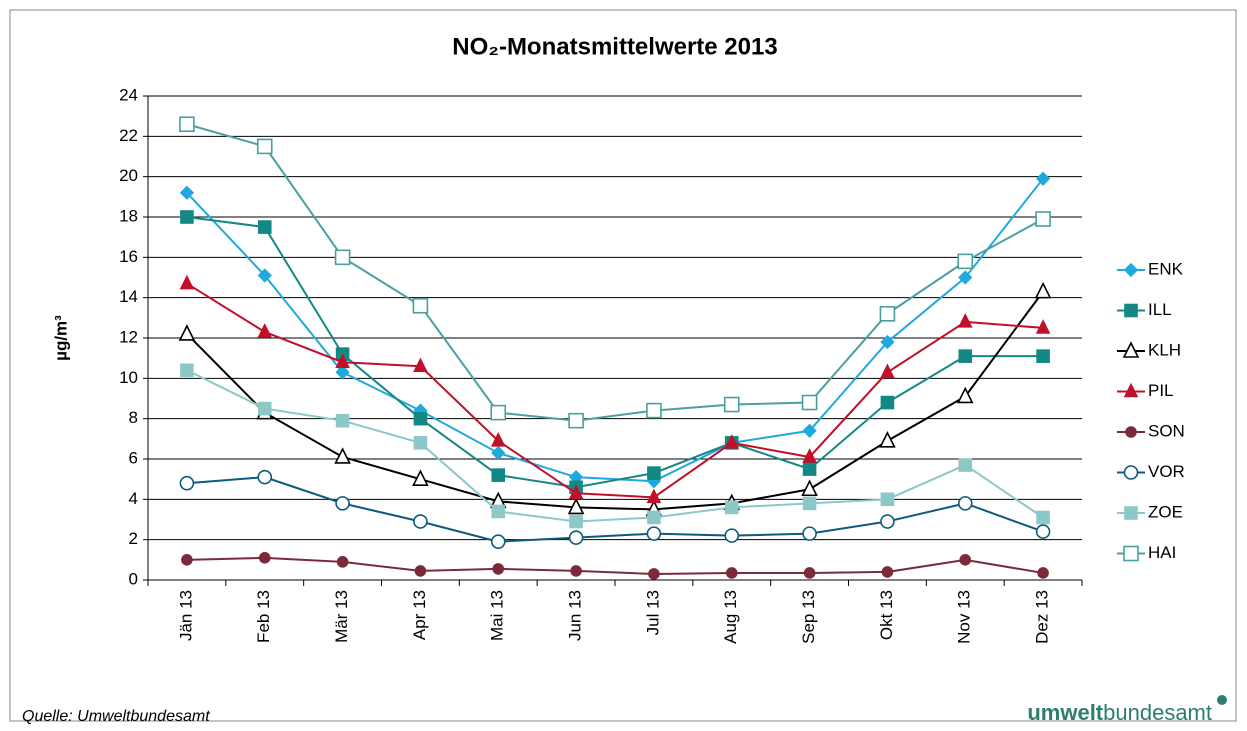 The image size is (1247, 731). Describe the element at coordinates (808, 617) in the screenshot. I see `x-tick-label: Sep 13` at that location.